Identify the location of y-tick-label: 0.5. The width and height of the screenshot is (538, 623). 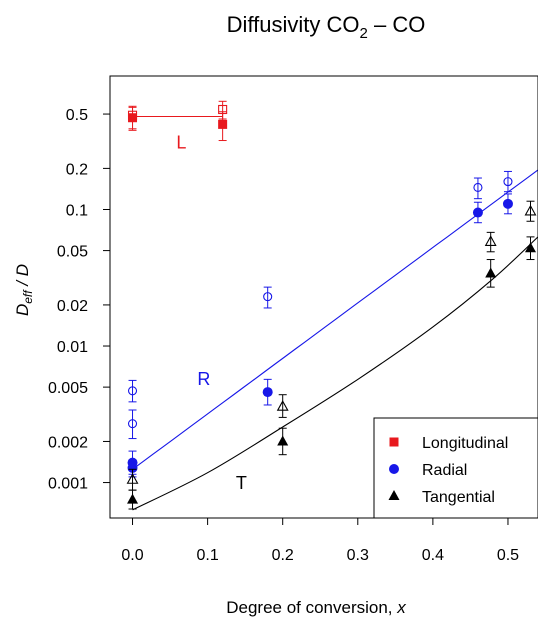
(77, 115).